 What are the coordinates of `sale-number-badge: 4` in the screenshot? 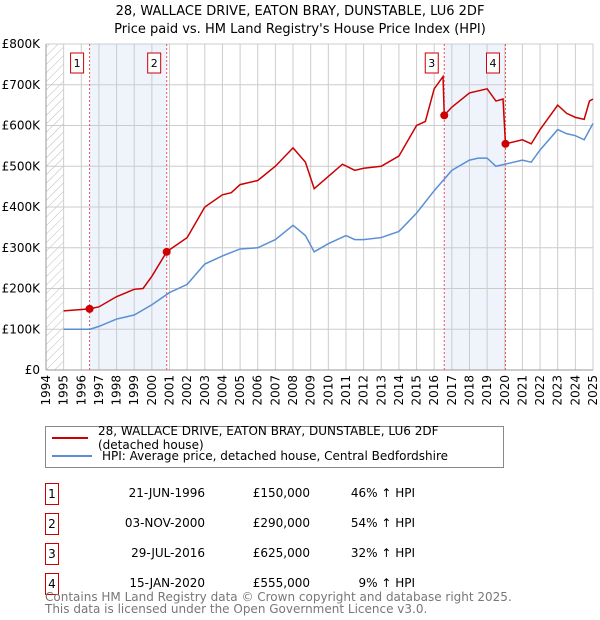 It's located at (52, 584).